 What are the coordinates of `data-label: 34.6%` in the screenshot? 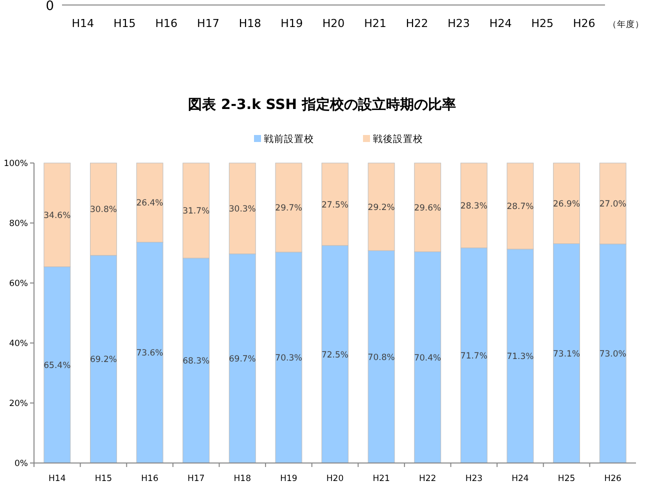 It's located at (57, 215).